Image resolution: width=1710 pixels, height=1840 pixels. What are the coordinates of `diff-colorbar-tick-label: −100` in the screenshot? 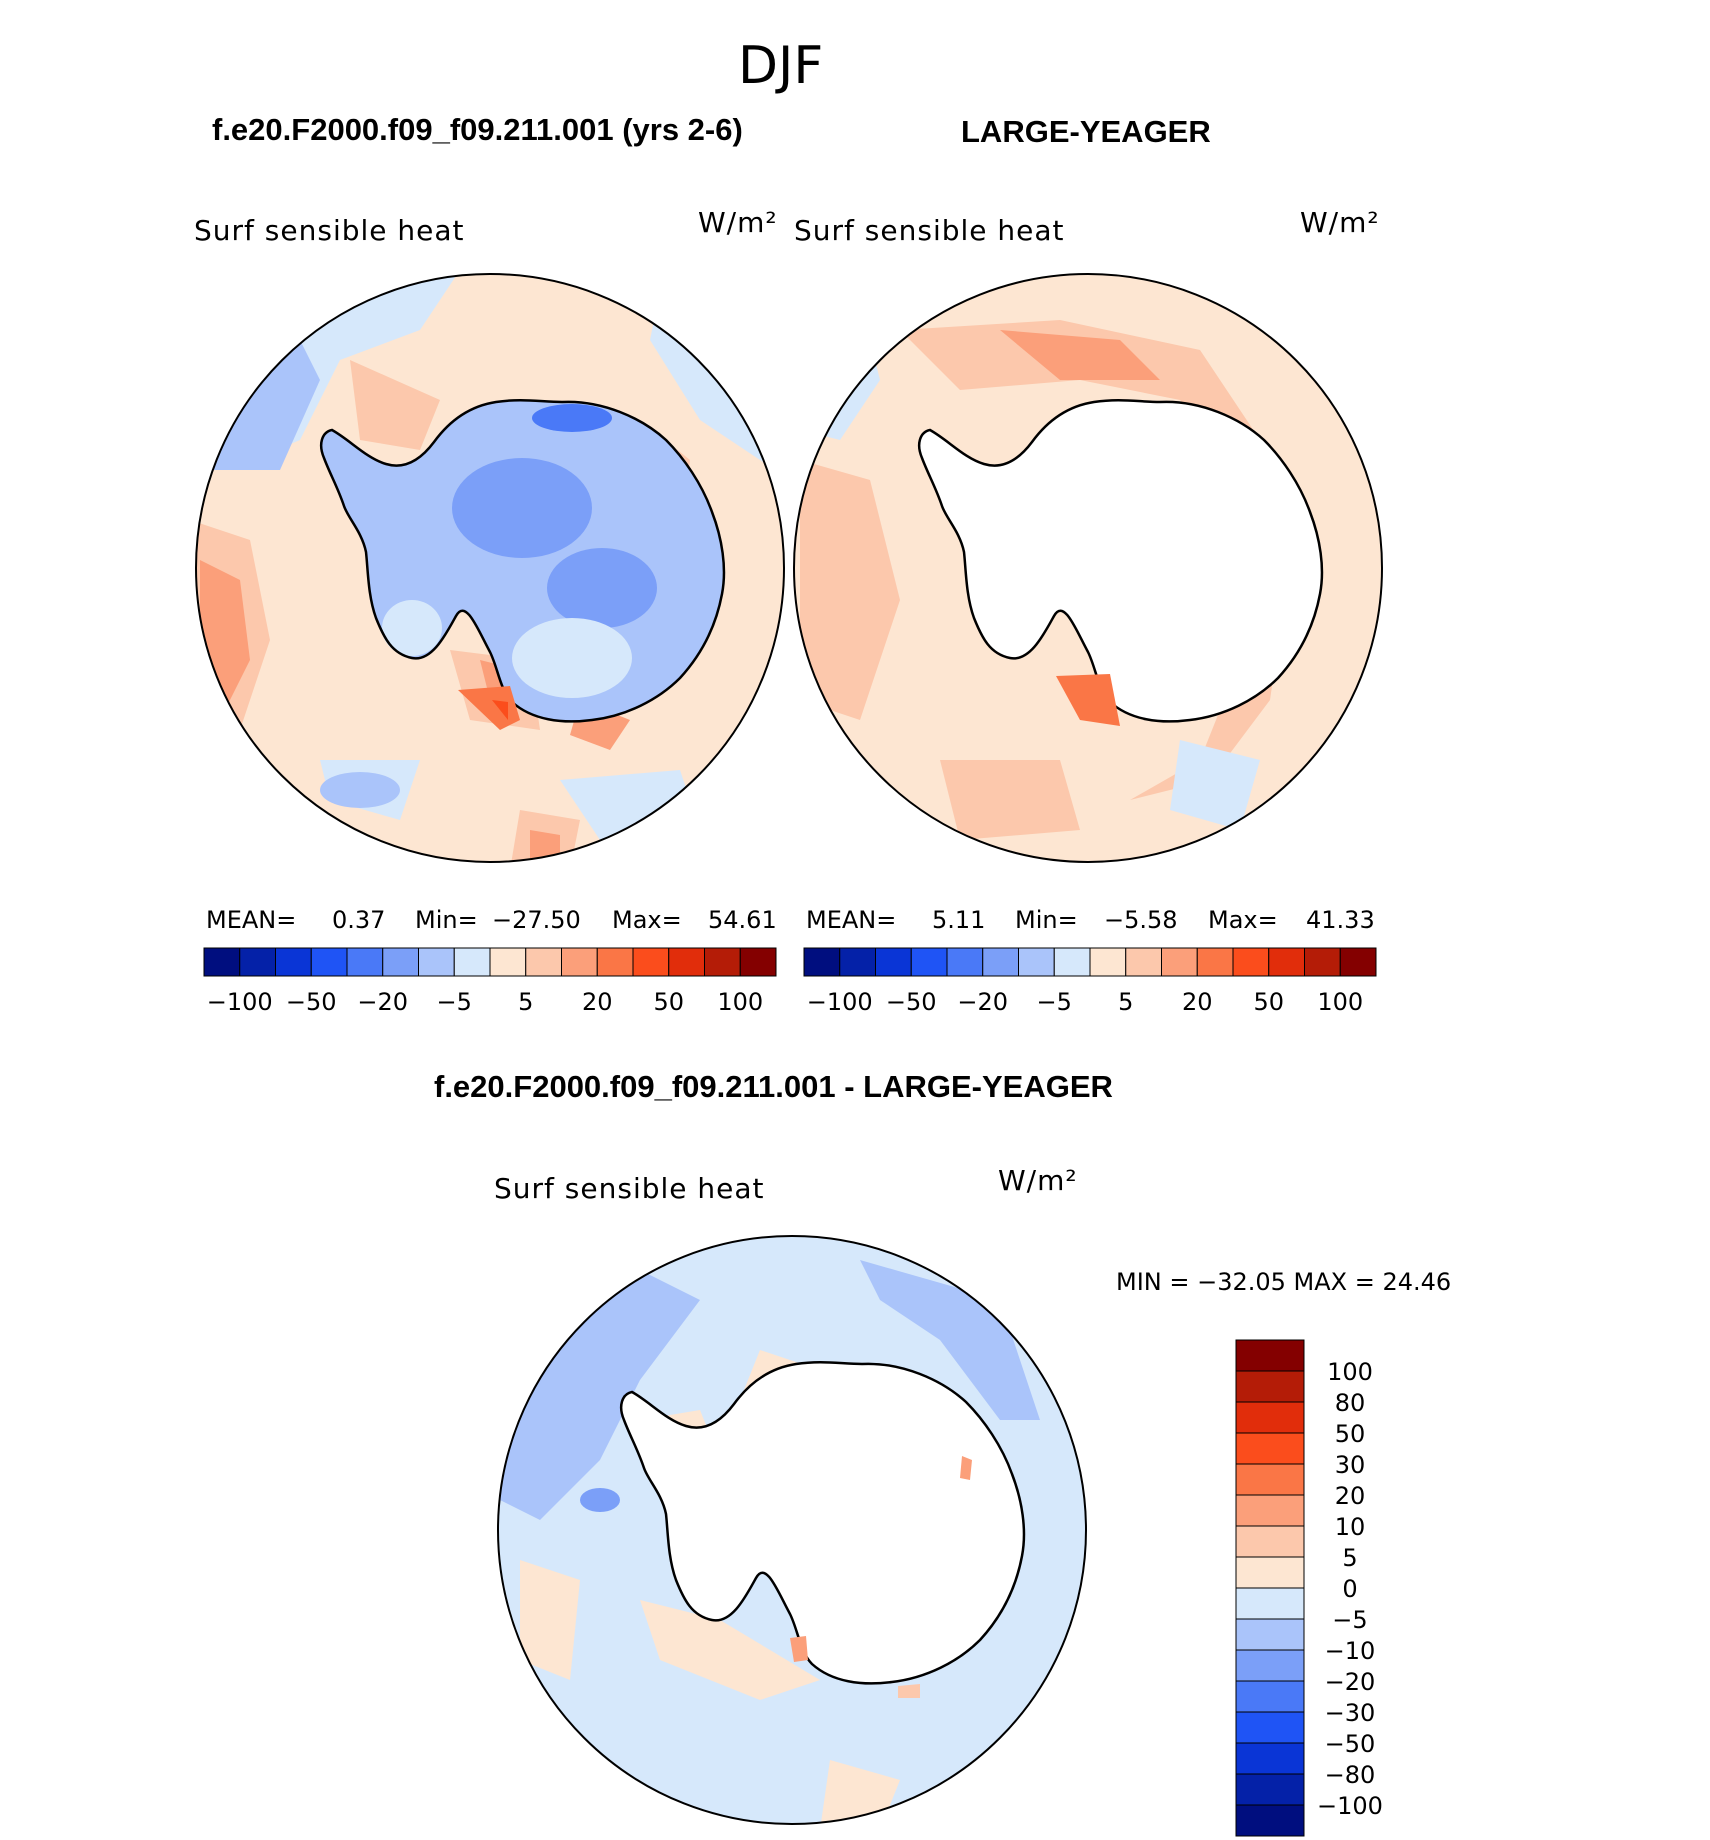 It's located at (1350, 1806).